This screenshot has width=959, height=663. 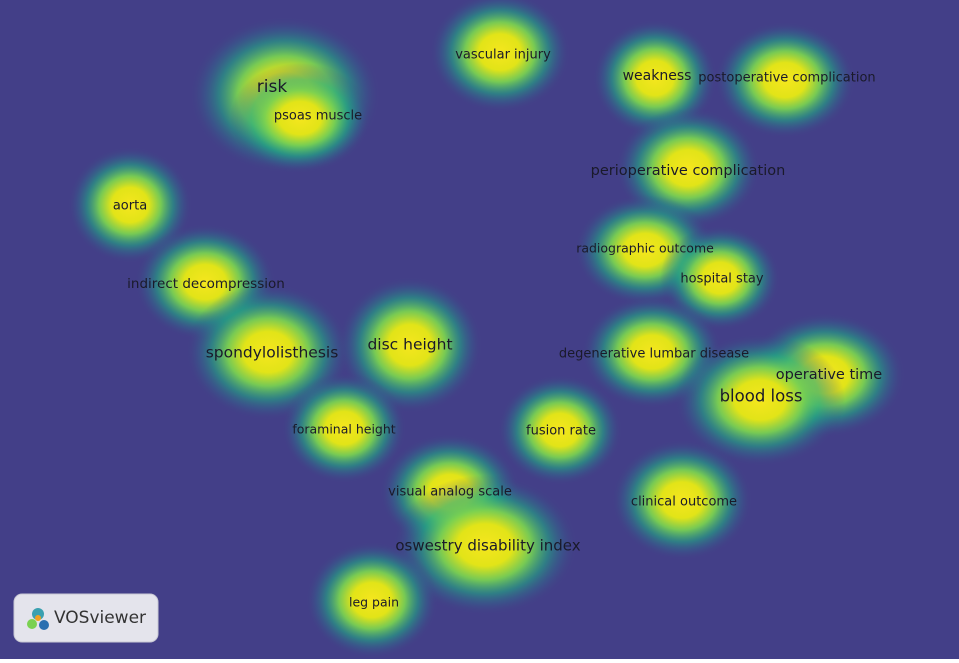 I want to click on logo-icon, so click(x=38, y=619).